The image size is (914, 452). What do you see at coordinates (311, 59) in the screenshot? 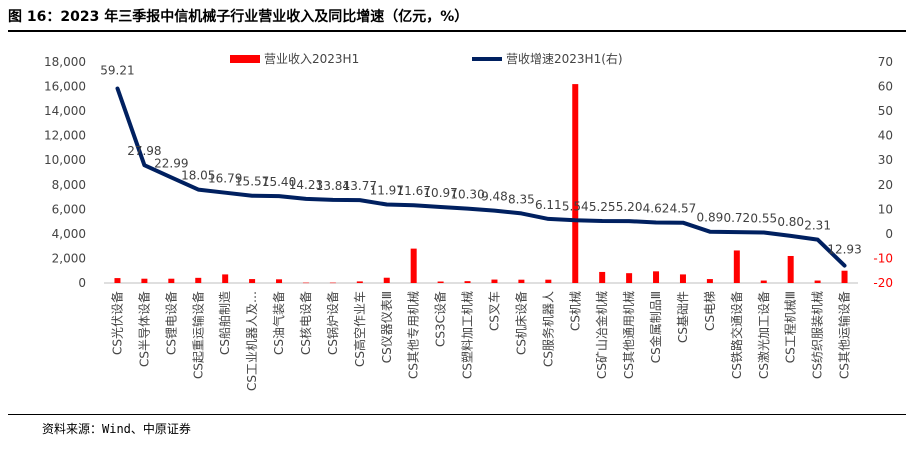
I see `legend-bar-label: 营业收入2023H1` at bounding box center [311, 59].